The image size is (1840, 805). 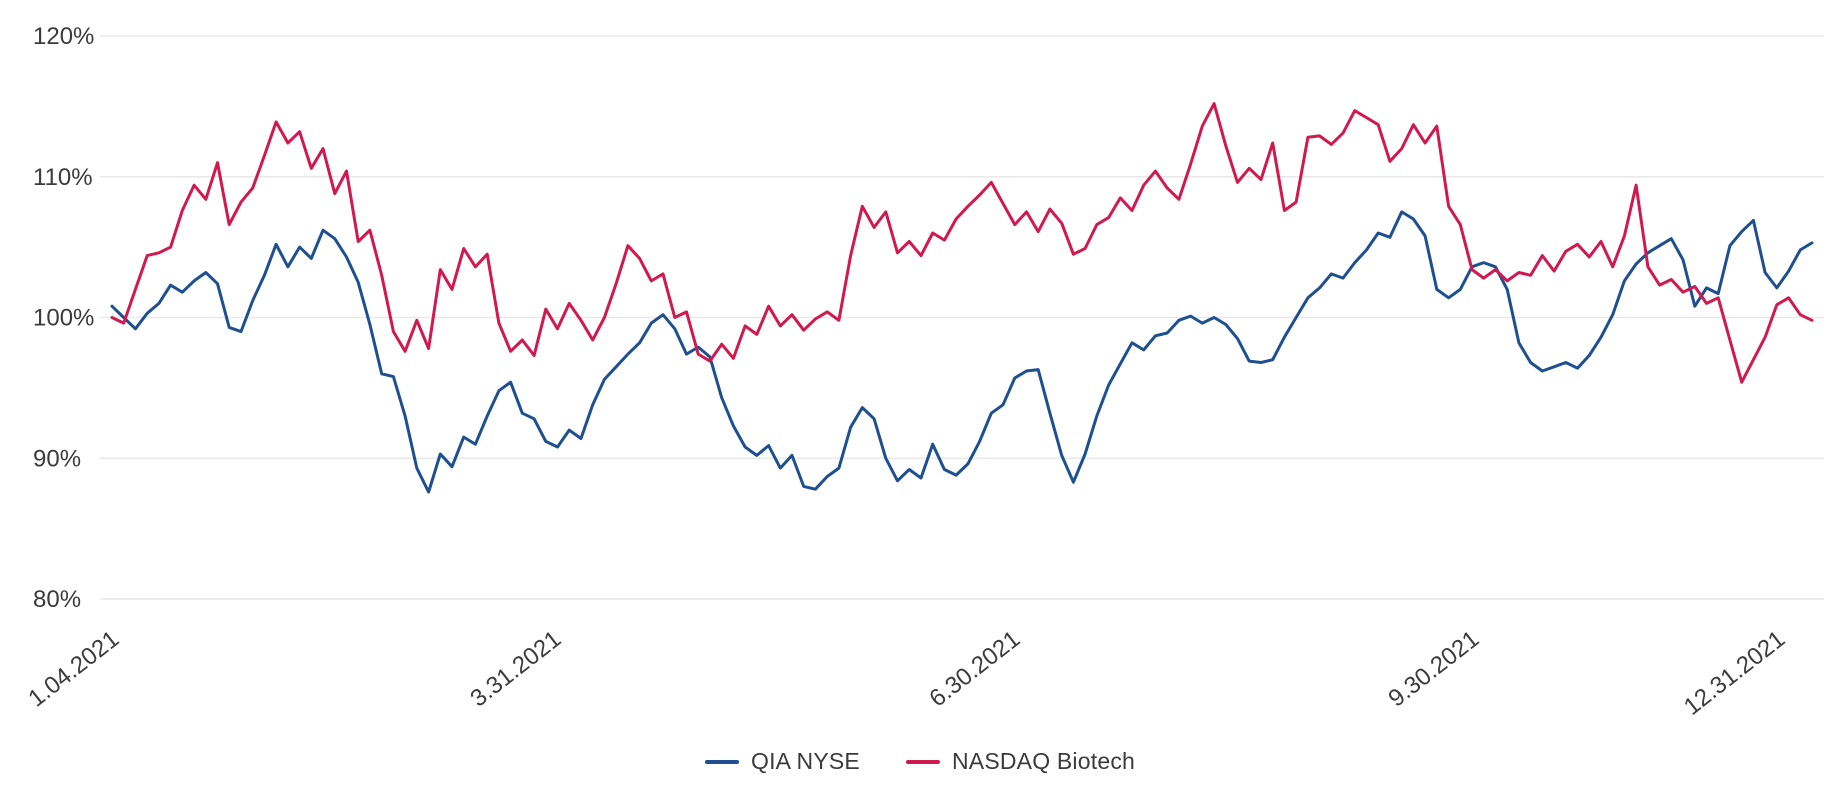 I want to click on x-axis-tick-label: 6.30.2021, so click(x=974, y=668).